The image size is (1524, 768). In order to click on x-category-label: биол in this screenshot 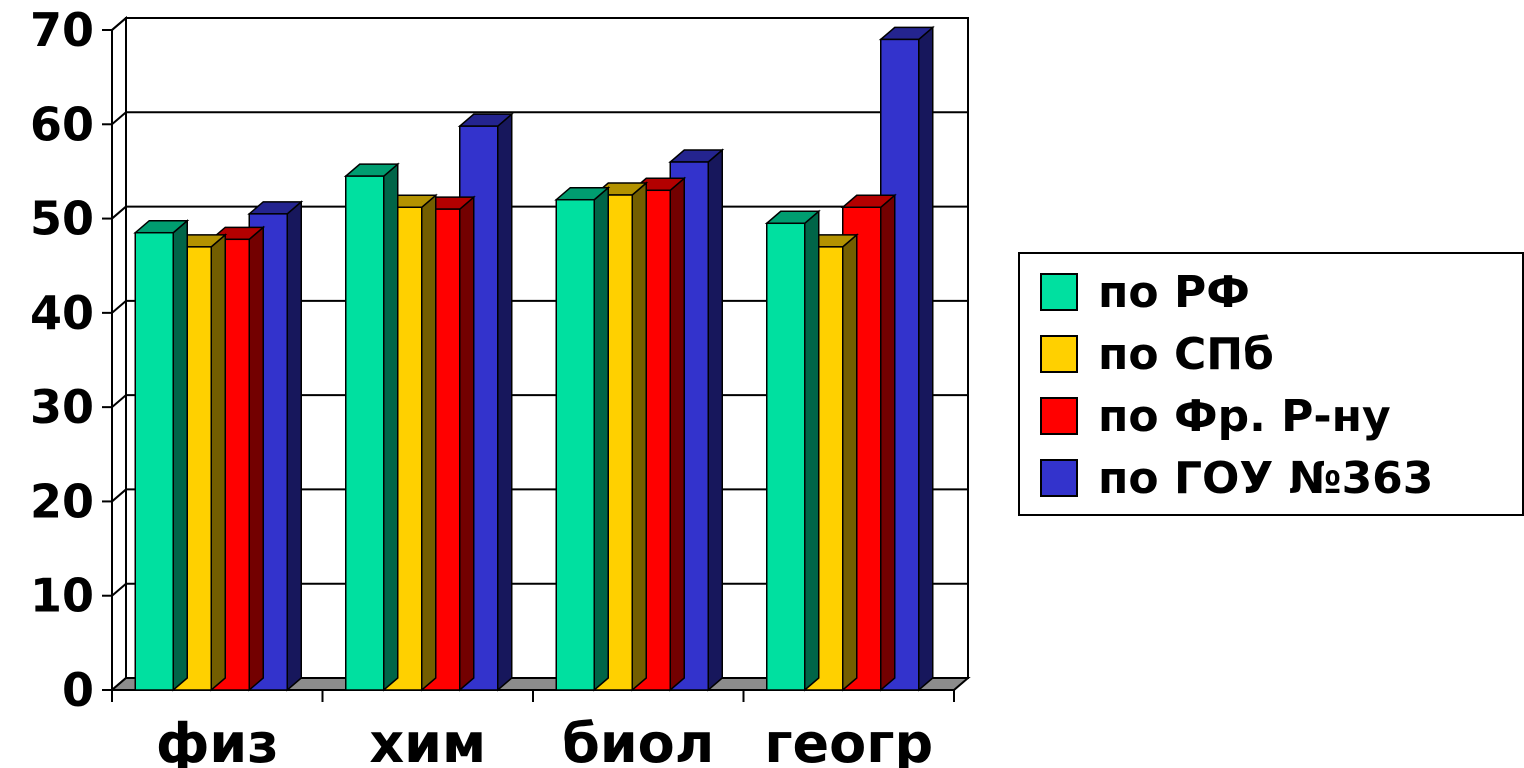, I will do `click(638, 740)`.